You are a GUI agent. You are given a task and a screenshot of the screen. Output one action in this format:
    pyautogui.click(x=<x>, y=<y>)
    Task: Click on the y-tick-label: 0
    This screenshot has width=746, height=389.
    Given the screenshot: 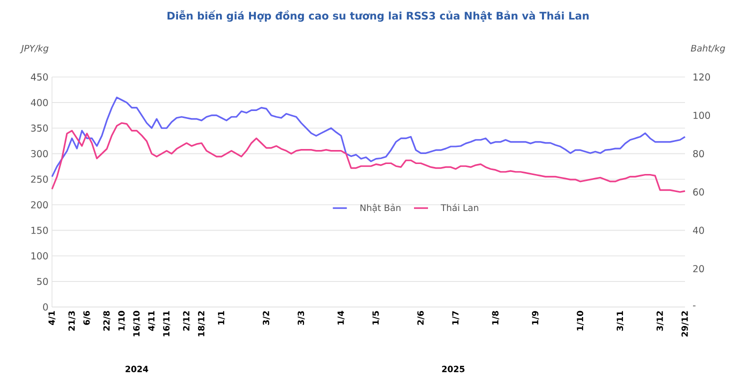 What is the action you would take?
    pyautogui.click(x=45, y=307)
    